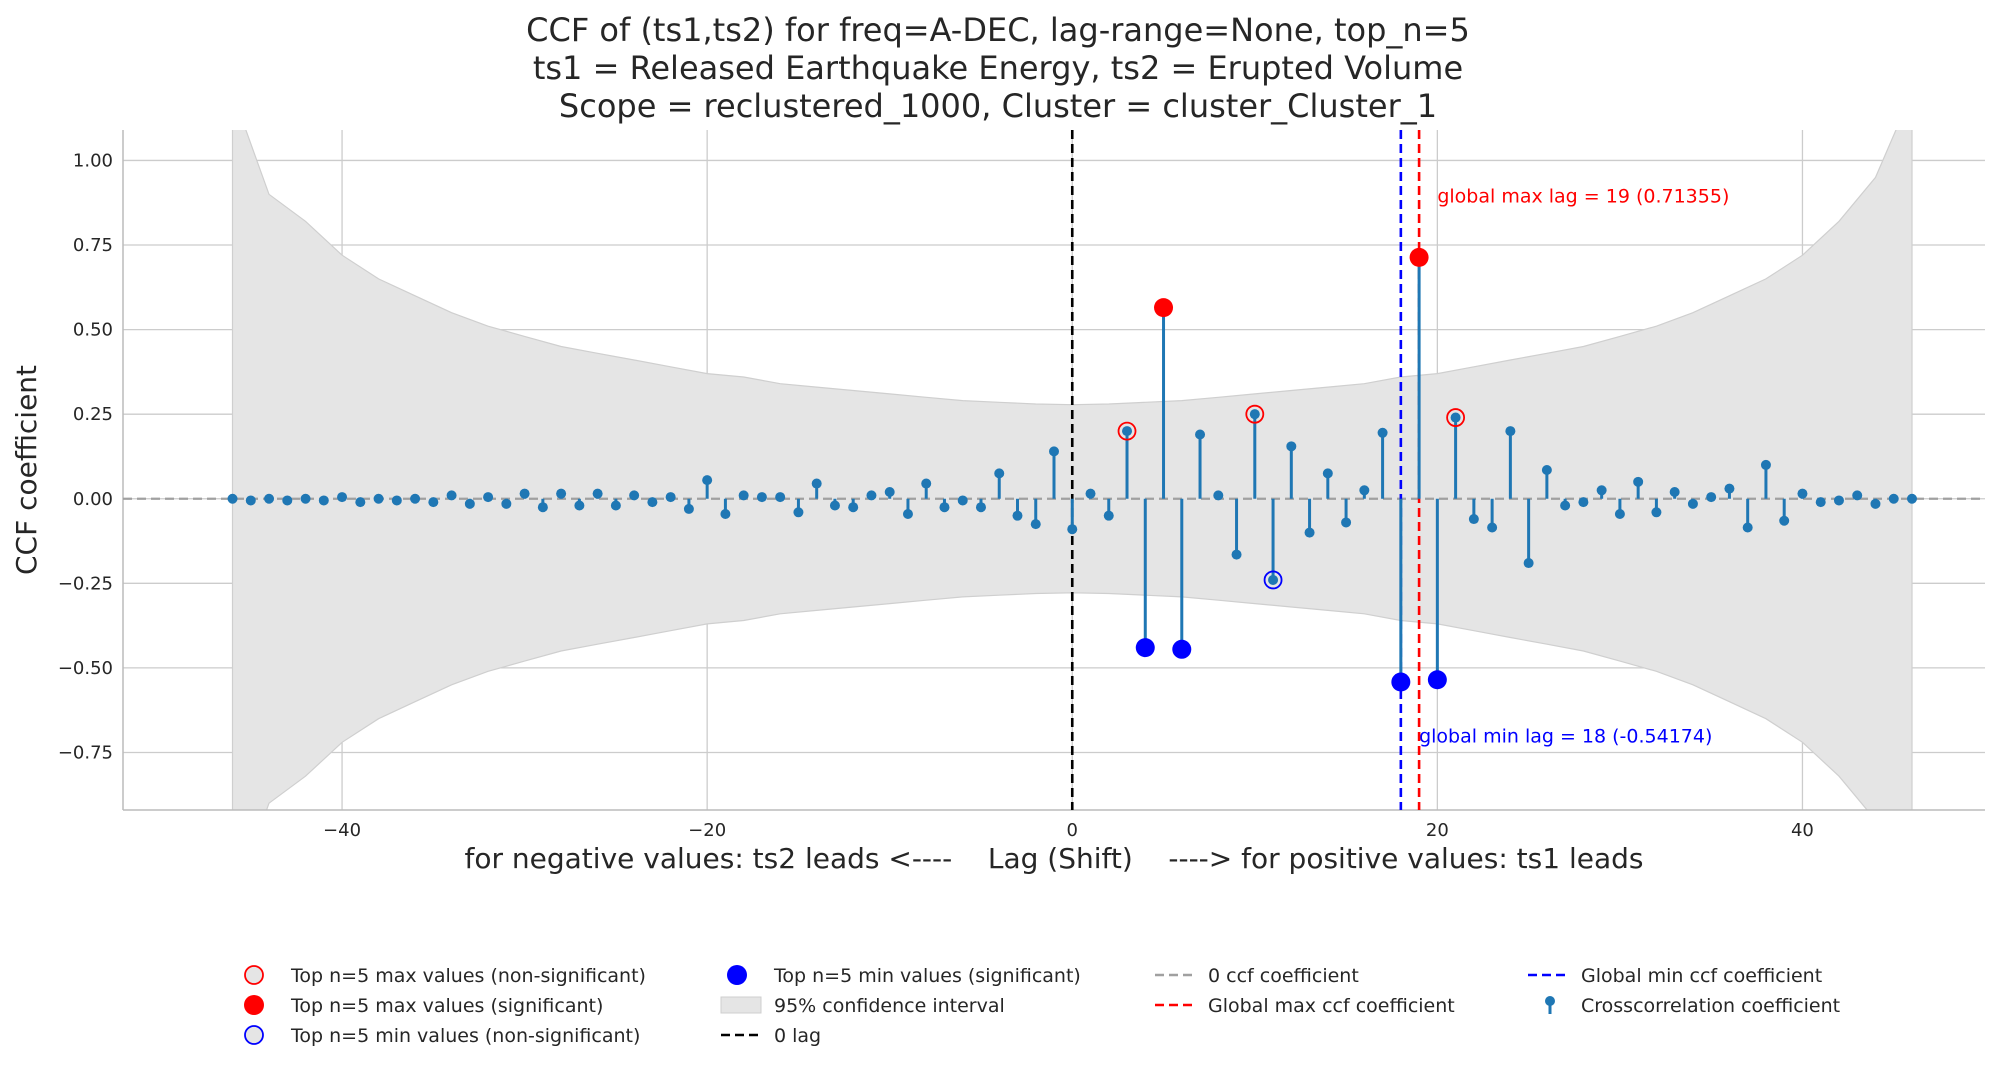  I want to click on y-tick-label: −0.75, so click(85, 752).